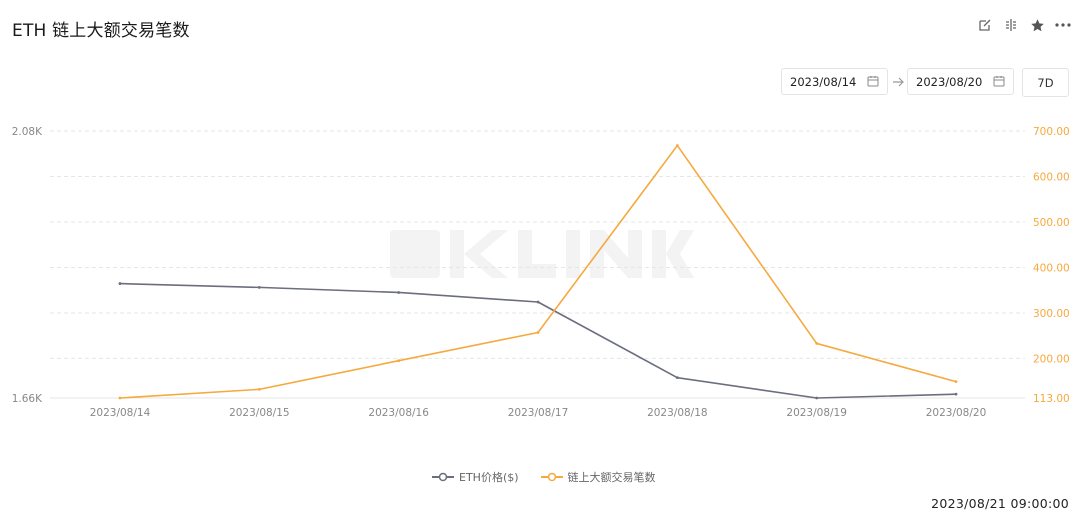  What do you see at coordinates (1051, 399) in the screenshot?
I see `right-axis-tick-label: 113.00` at bounding box center [1051, 399].